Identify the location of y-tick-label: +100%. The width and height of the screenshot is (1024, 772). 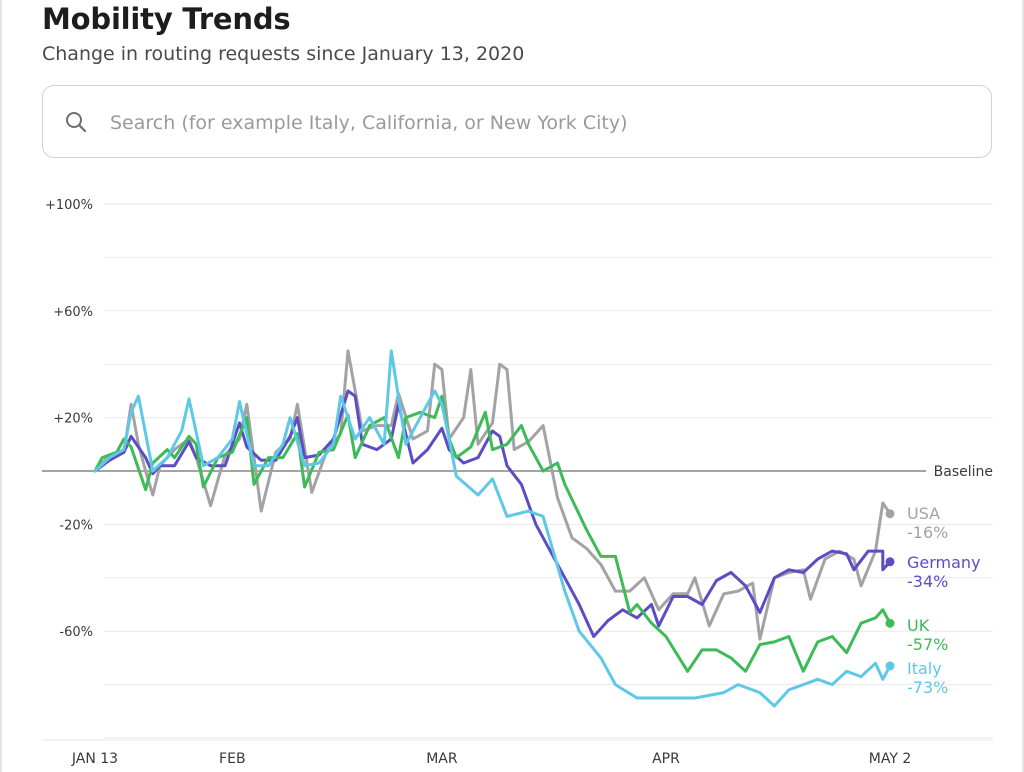
(69, 205).